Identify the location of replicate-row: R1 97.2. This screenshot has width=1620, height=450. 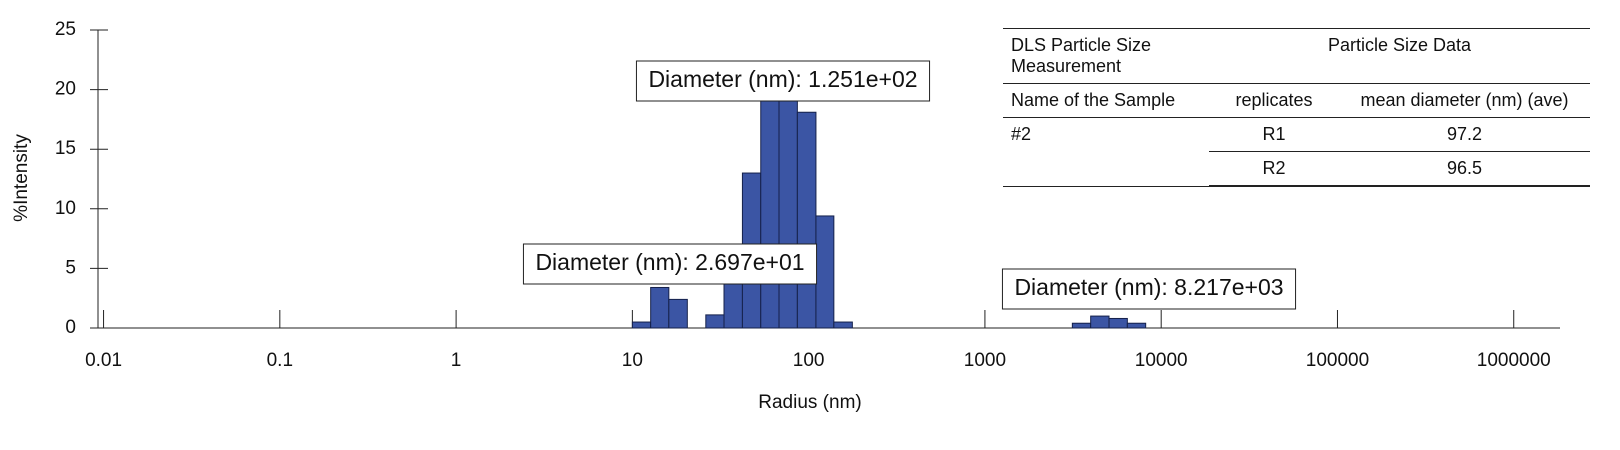
(1399, 135).